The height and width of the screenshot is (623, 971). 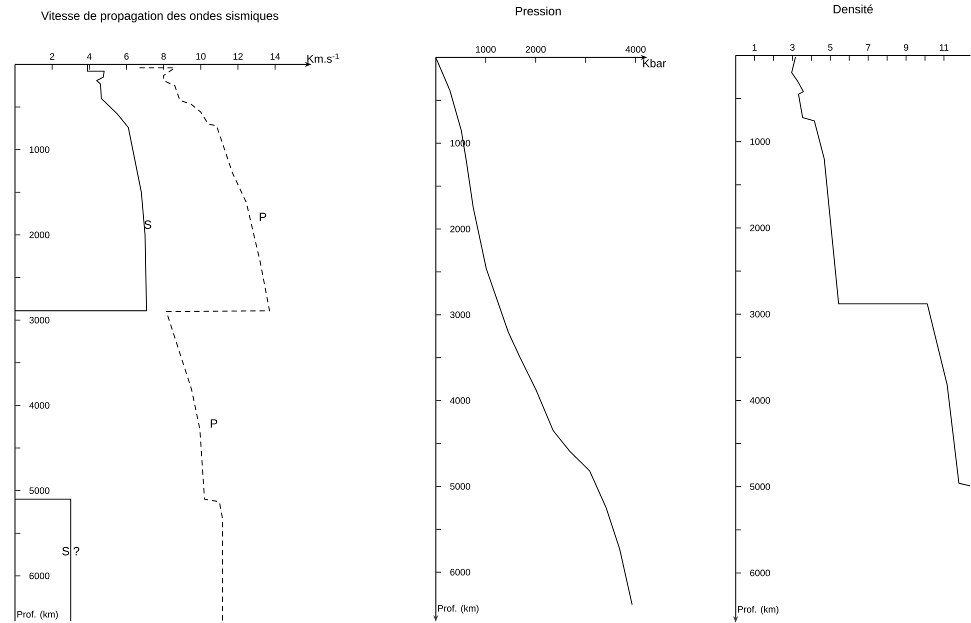 What do you see at coordinates (868, 47) in the screenshot?
I see `x-tick-label: 7` at bounding box center [868, 47].